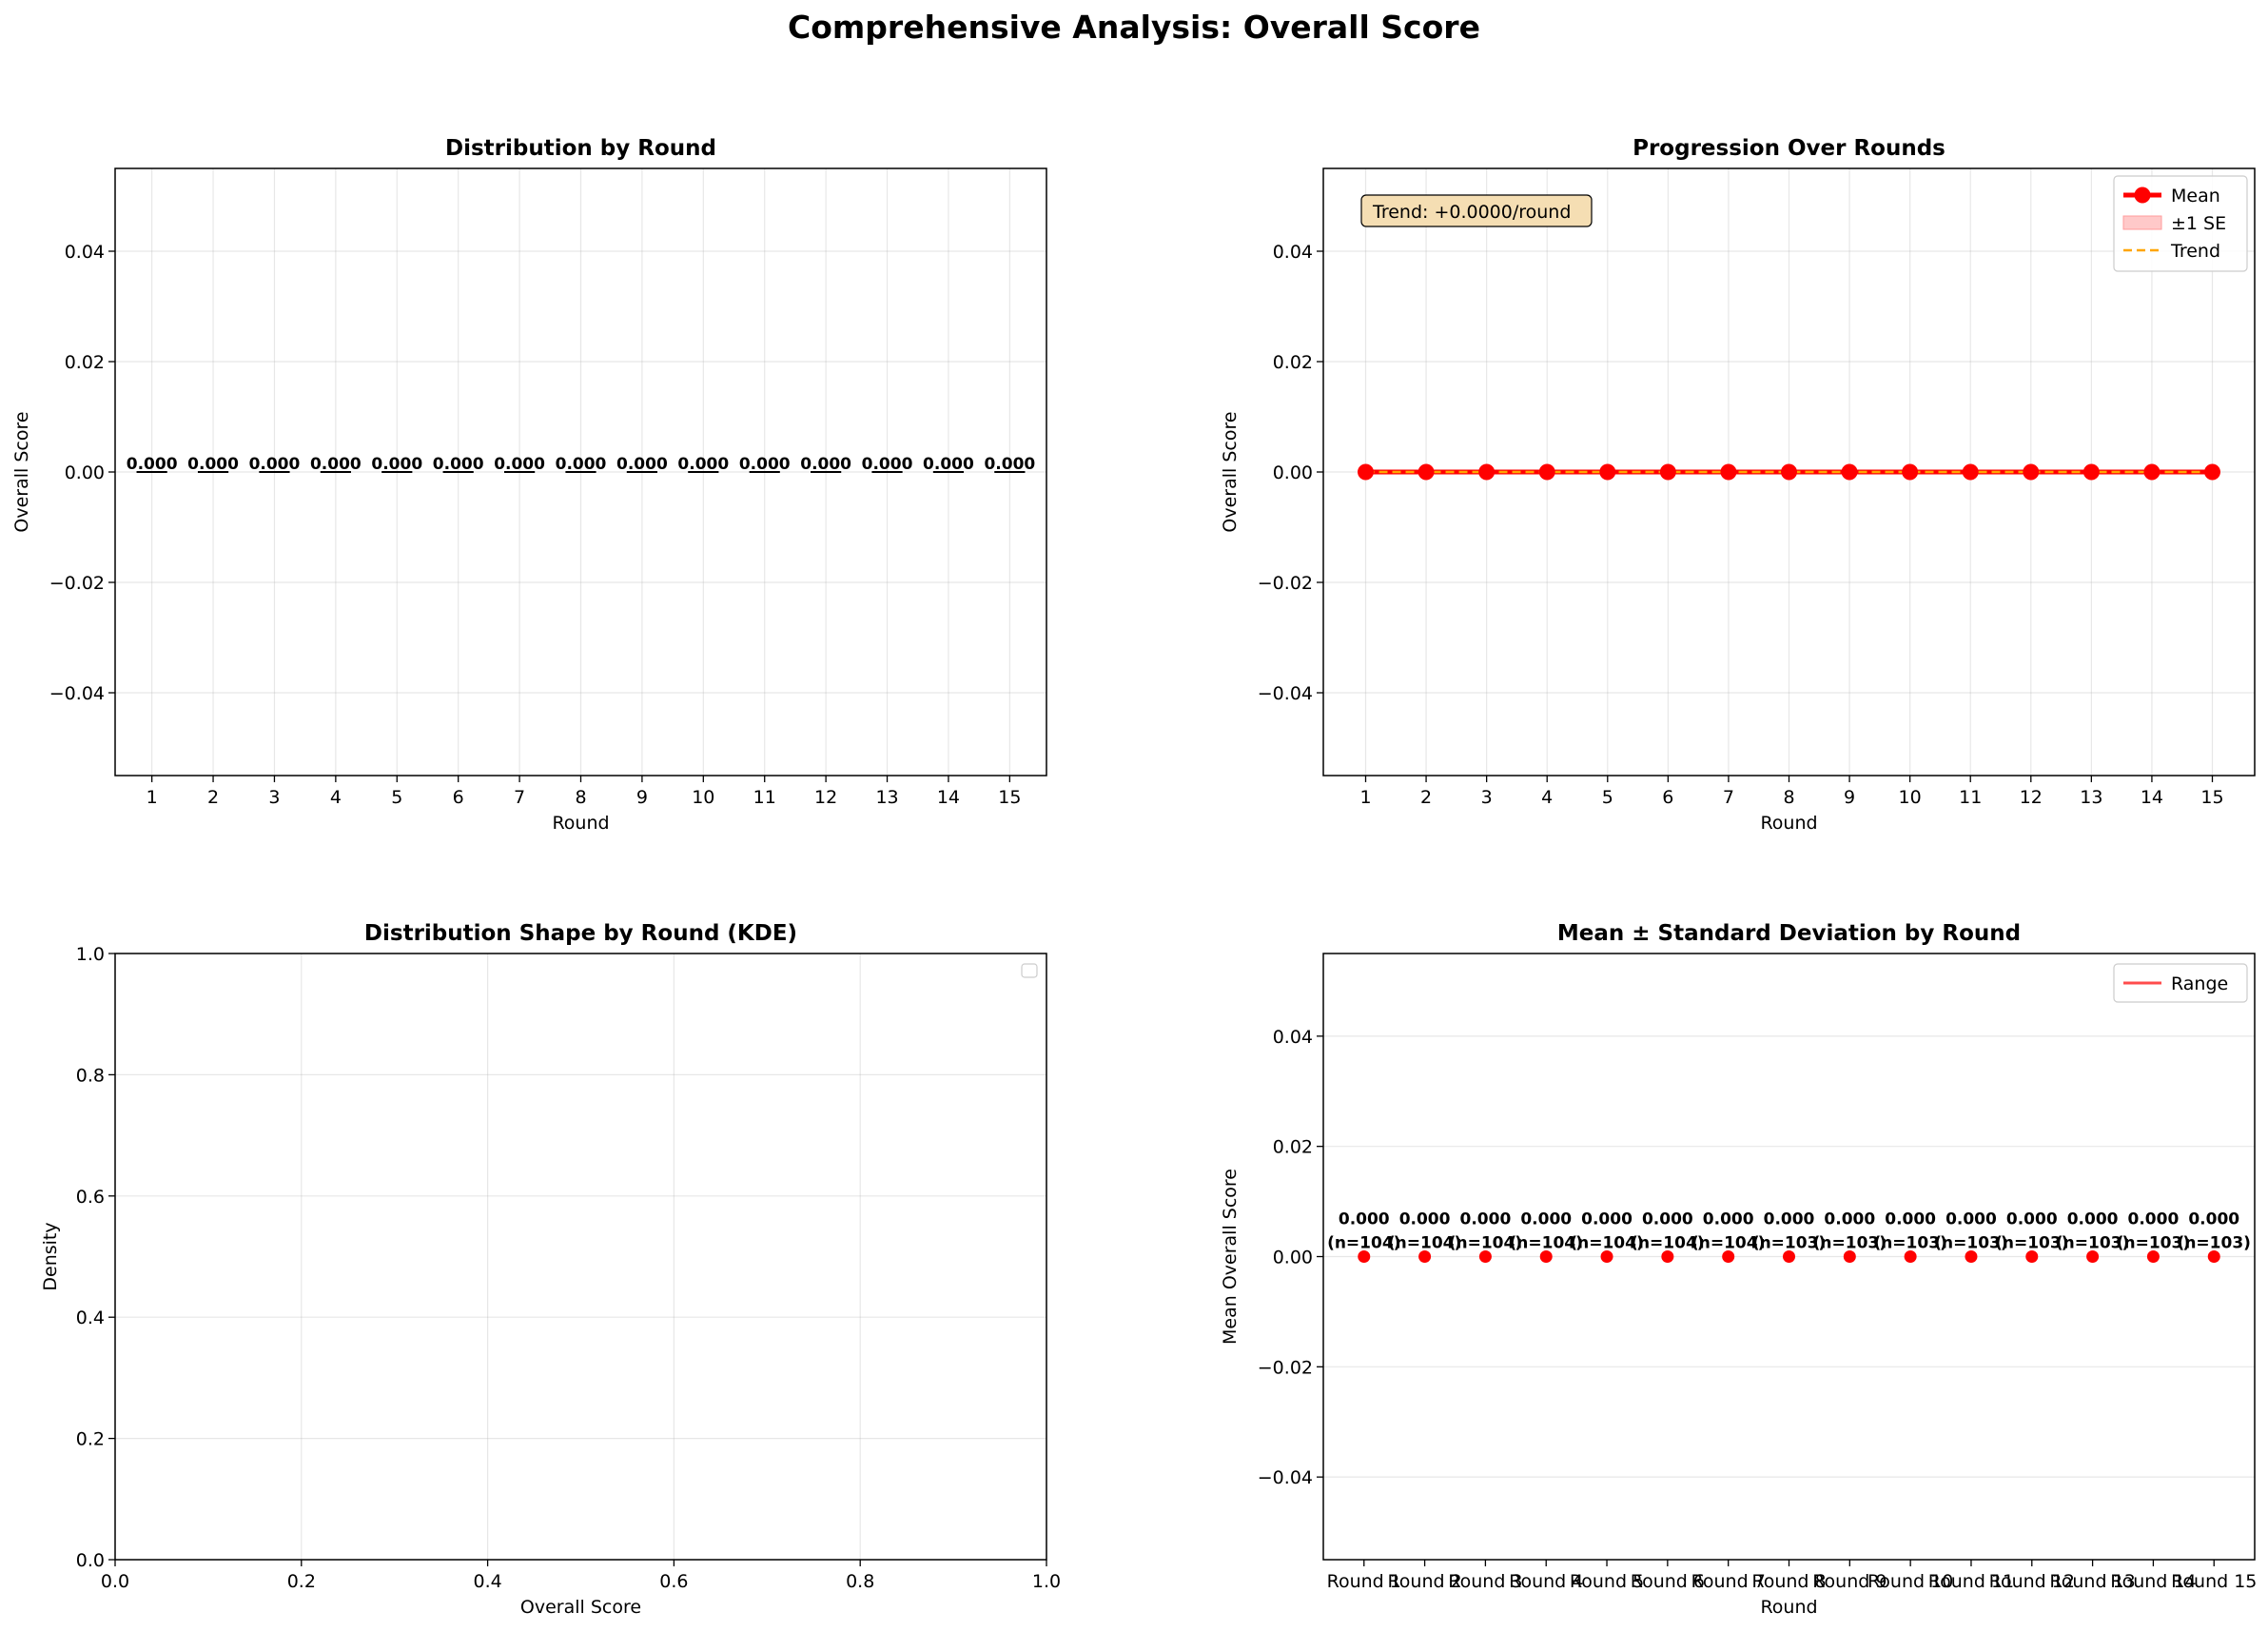  I want to click on x-tick-label: Round 15, so click(2214, 1581).